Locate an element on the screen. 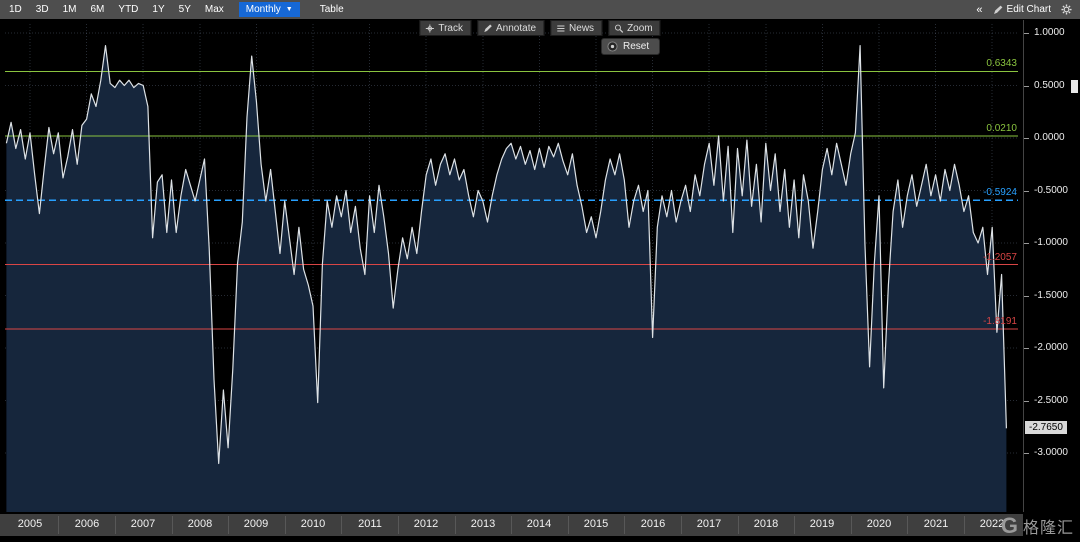 This screenshot has width=1080, height=542. y-tick-label: -0.5000 is located at coordinates (1051, 190).